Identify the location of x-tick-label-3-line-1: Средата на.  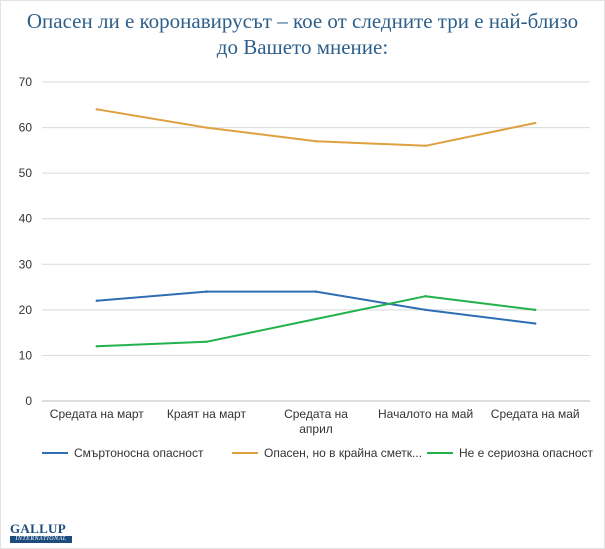
(316, 414).